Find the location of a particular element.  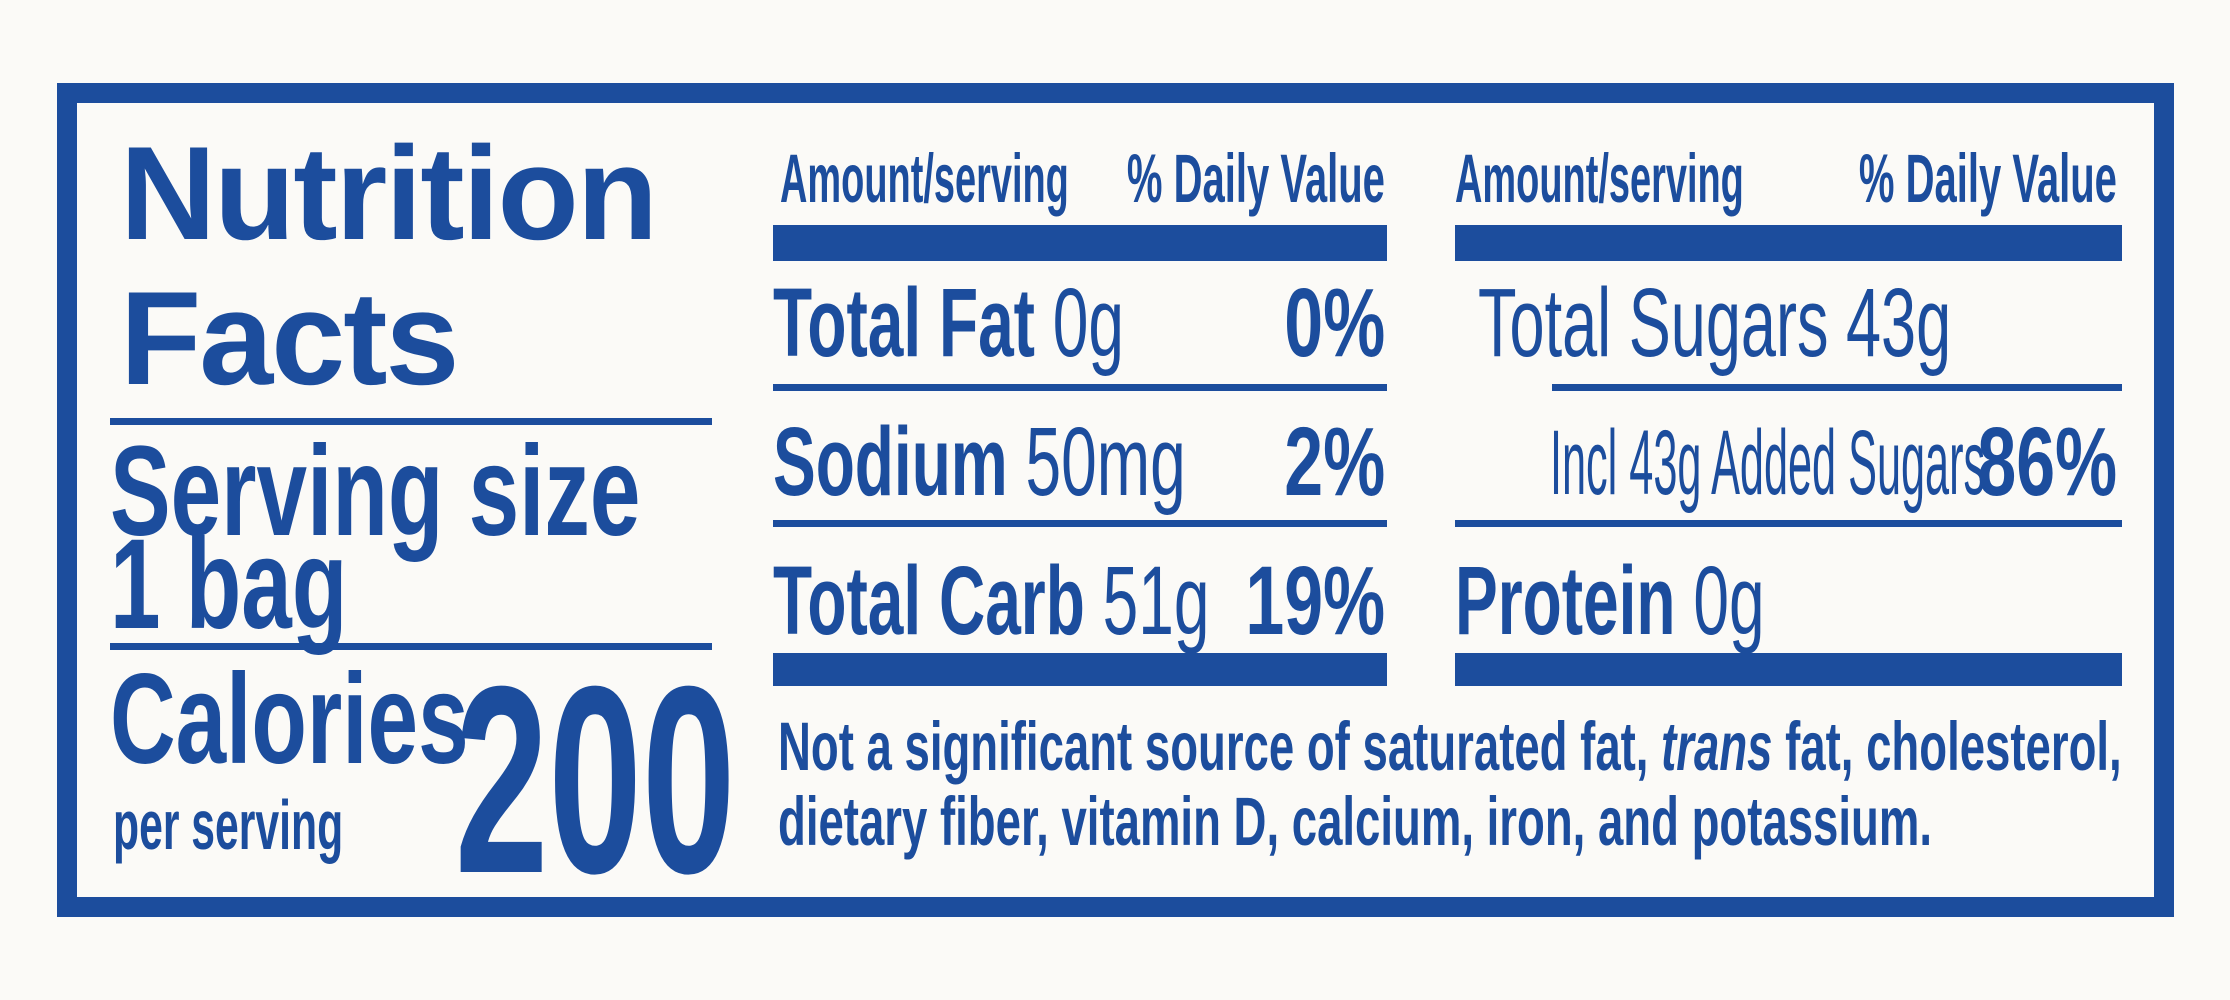

row-added-sugars: Incl 43g Added Sugars is located at coordinates (1768, 463).